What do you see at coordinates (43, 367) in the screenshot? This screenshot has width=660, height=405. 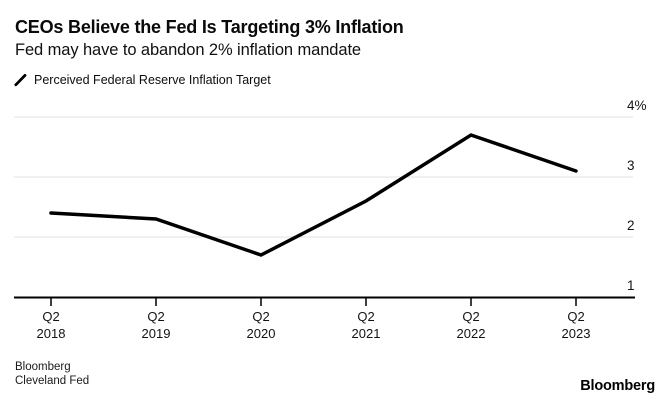 I see `source-line-1: Bloomberg` at bounding box center [43, 367].